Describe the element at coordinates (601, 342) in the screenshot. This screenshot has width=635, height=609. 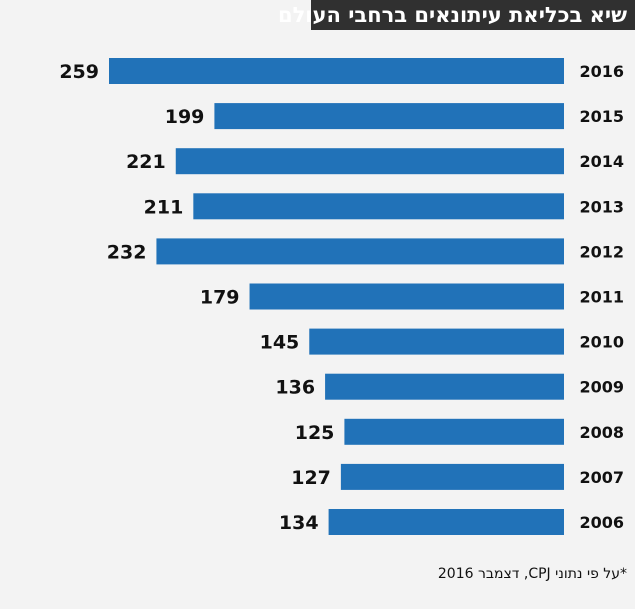
I see `category-label-2010: 2010` at that location.